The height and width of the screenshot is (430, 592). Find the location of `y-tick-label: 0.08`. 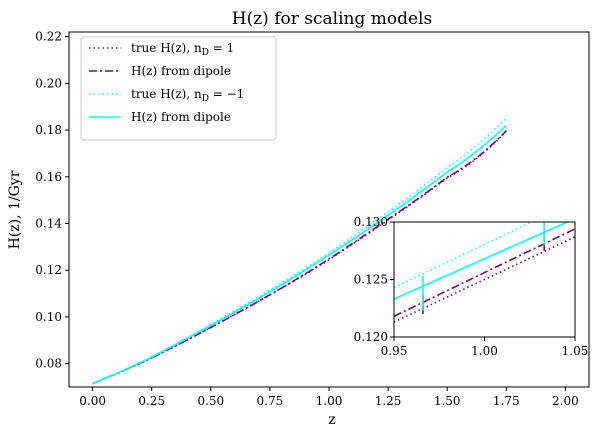

y-tick-label: 0.08 is located at coordinates (48, 364).